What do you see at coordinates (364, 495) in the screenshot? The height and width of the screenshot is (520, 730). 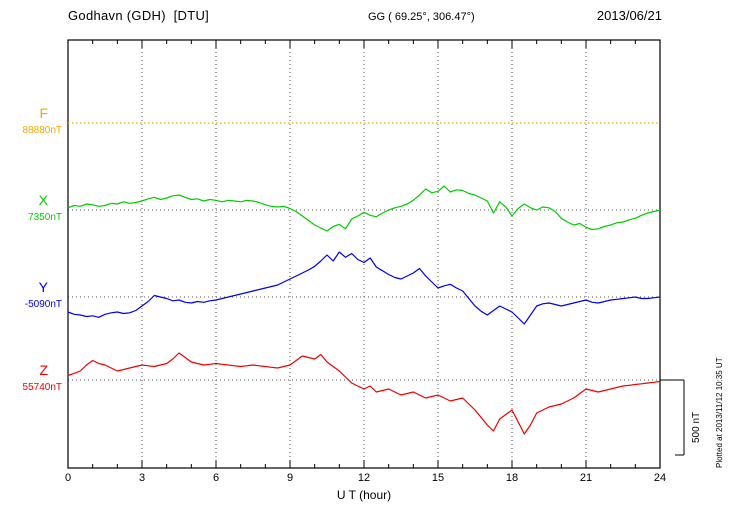 I see `x-axis-title: U T (hour)` at bounding box center [364, 495].